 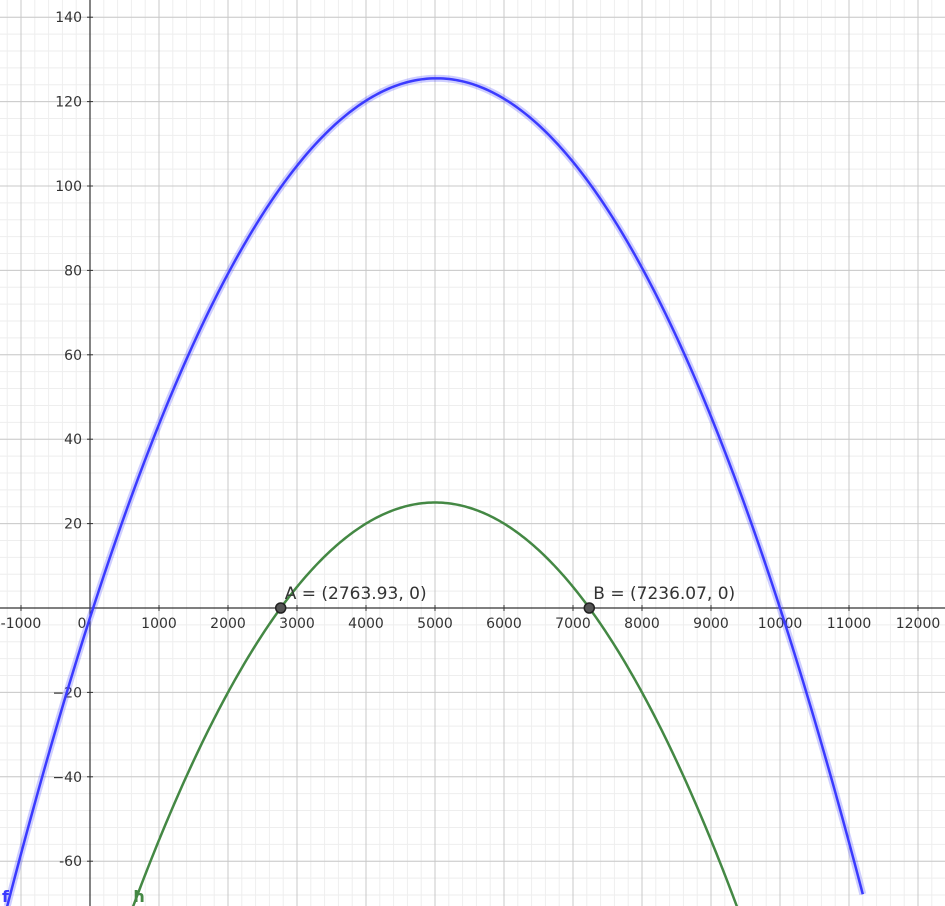 What do you see at coordinates (849, 624) in the screenshot?
I see `x-tick-label: 11000` at bounding box center [849, 624].